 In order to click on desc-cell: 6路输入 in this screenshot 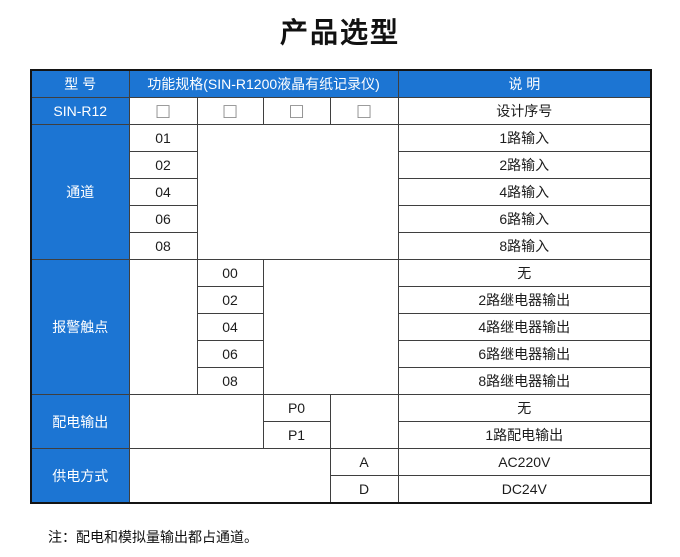, I will do `click(524, 219)`.